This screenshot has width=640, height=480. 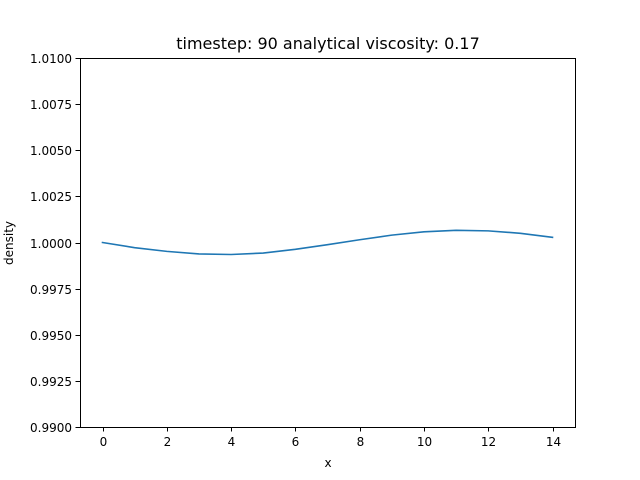 What do you see at coordinates (328, 43) in the screenshot?
I see `chart-title: timestep: 90 analytical viscosity: 0.17` at bounding box center [328, 43].